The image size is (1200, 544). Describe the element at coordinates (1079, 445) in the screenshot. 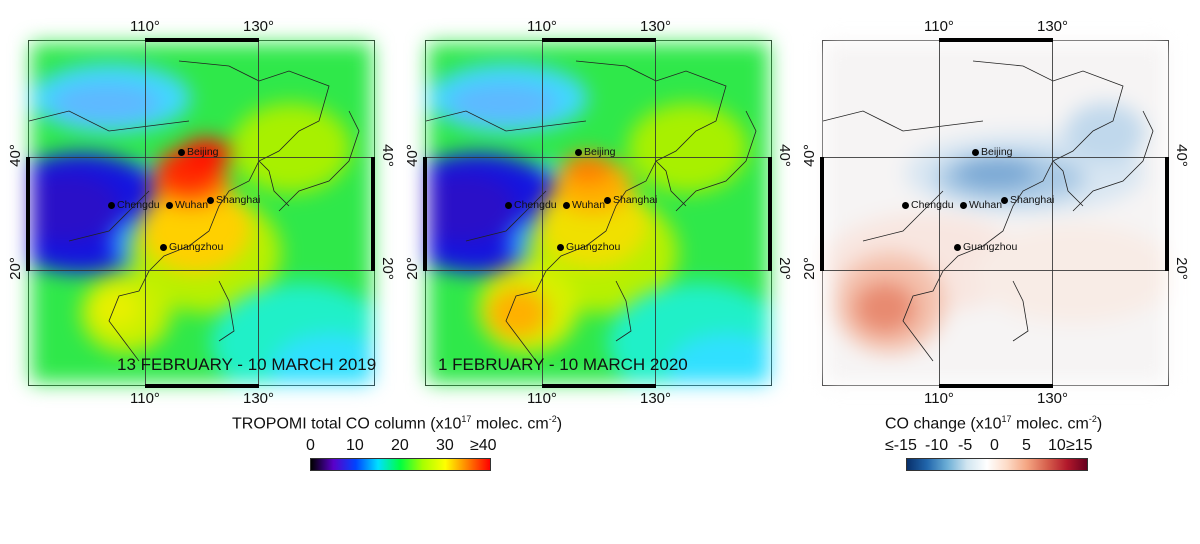

I see `colorbar2-tick: ≥15` at that location.